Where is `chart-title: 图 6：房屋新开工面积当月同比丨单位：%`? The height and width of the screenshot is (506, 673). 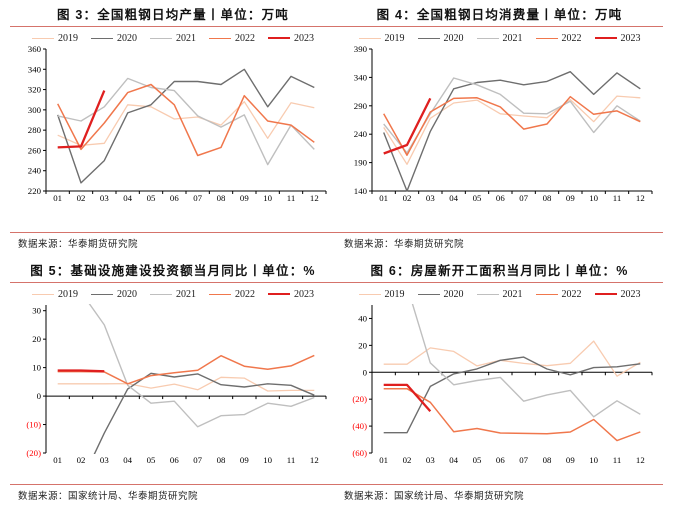 chart-title: 图 6：房屋新开工面积当月同比丨单位：% is located at coordinates (499, 271).